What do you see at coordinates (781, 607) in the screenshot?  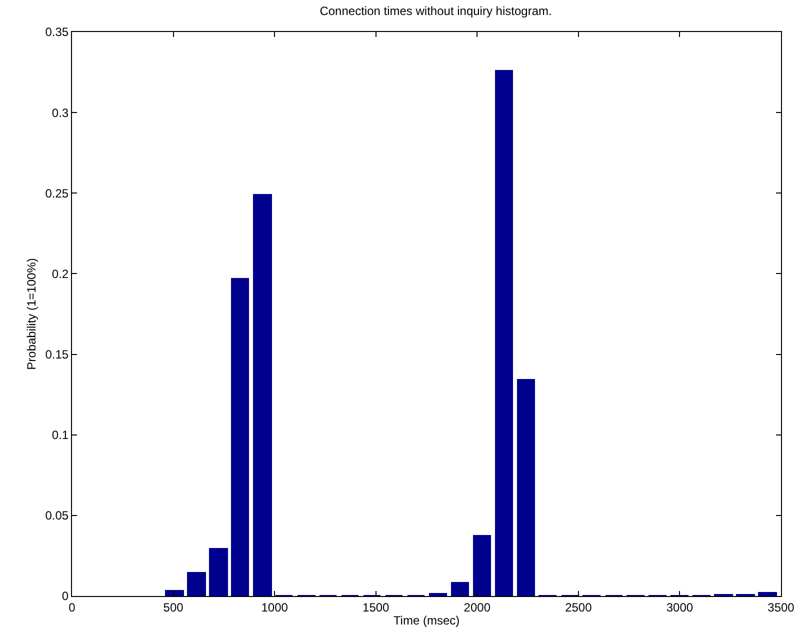 I see `x-tick-label: 3500` at bounding box center [781, 607].